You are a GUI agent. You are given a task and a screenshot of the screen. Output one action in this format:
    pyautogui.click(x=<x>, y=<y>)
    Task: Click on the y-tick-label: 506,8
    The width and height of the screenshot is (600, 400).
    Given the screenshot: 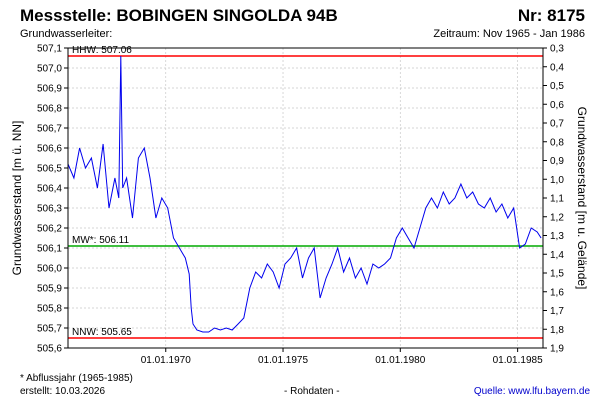 What is the action you would take?
    pyautogui.click(x=49, y=109)
    